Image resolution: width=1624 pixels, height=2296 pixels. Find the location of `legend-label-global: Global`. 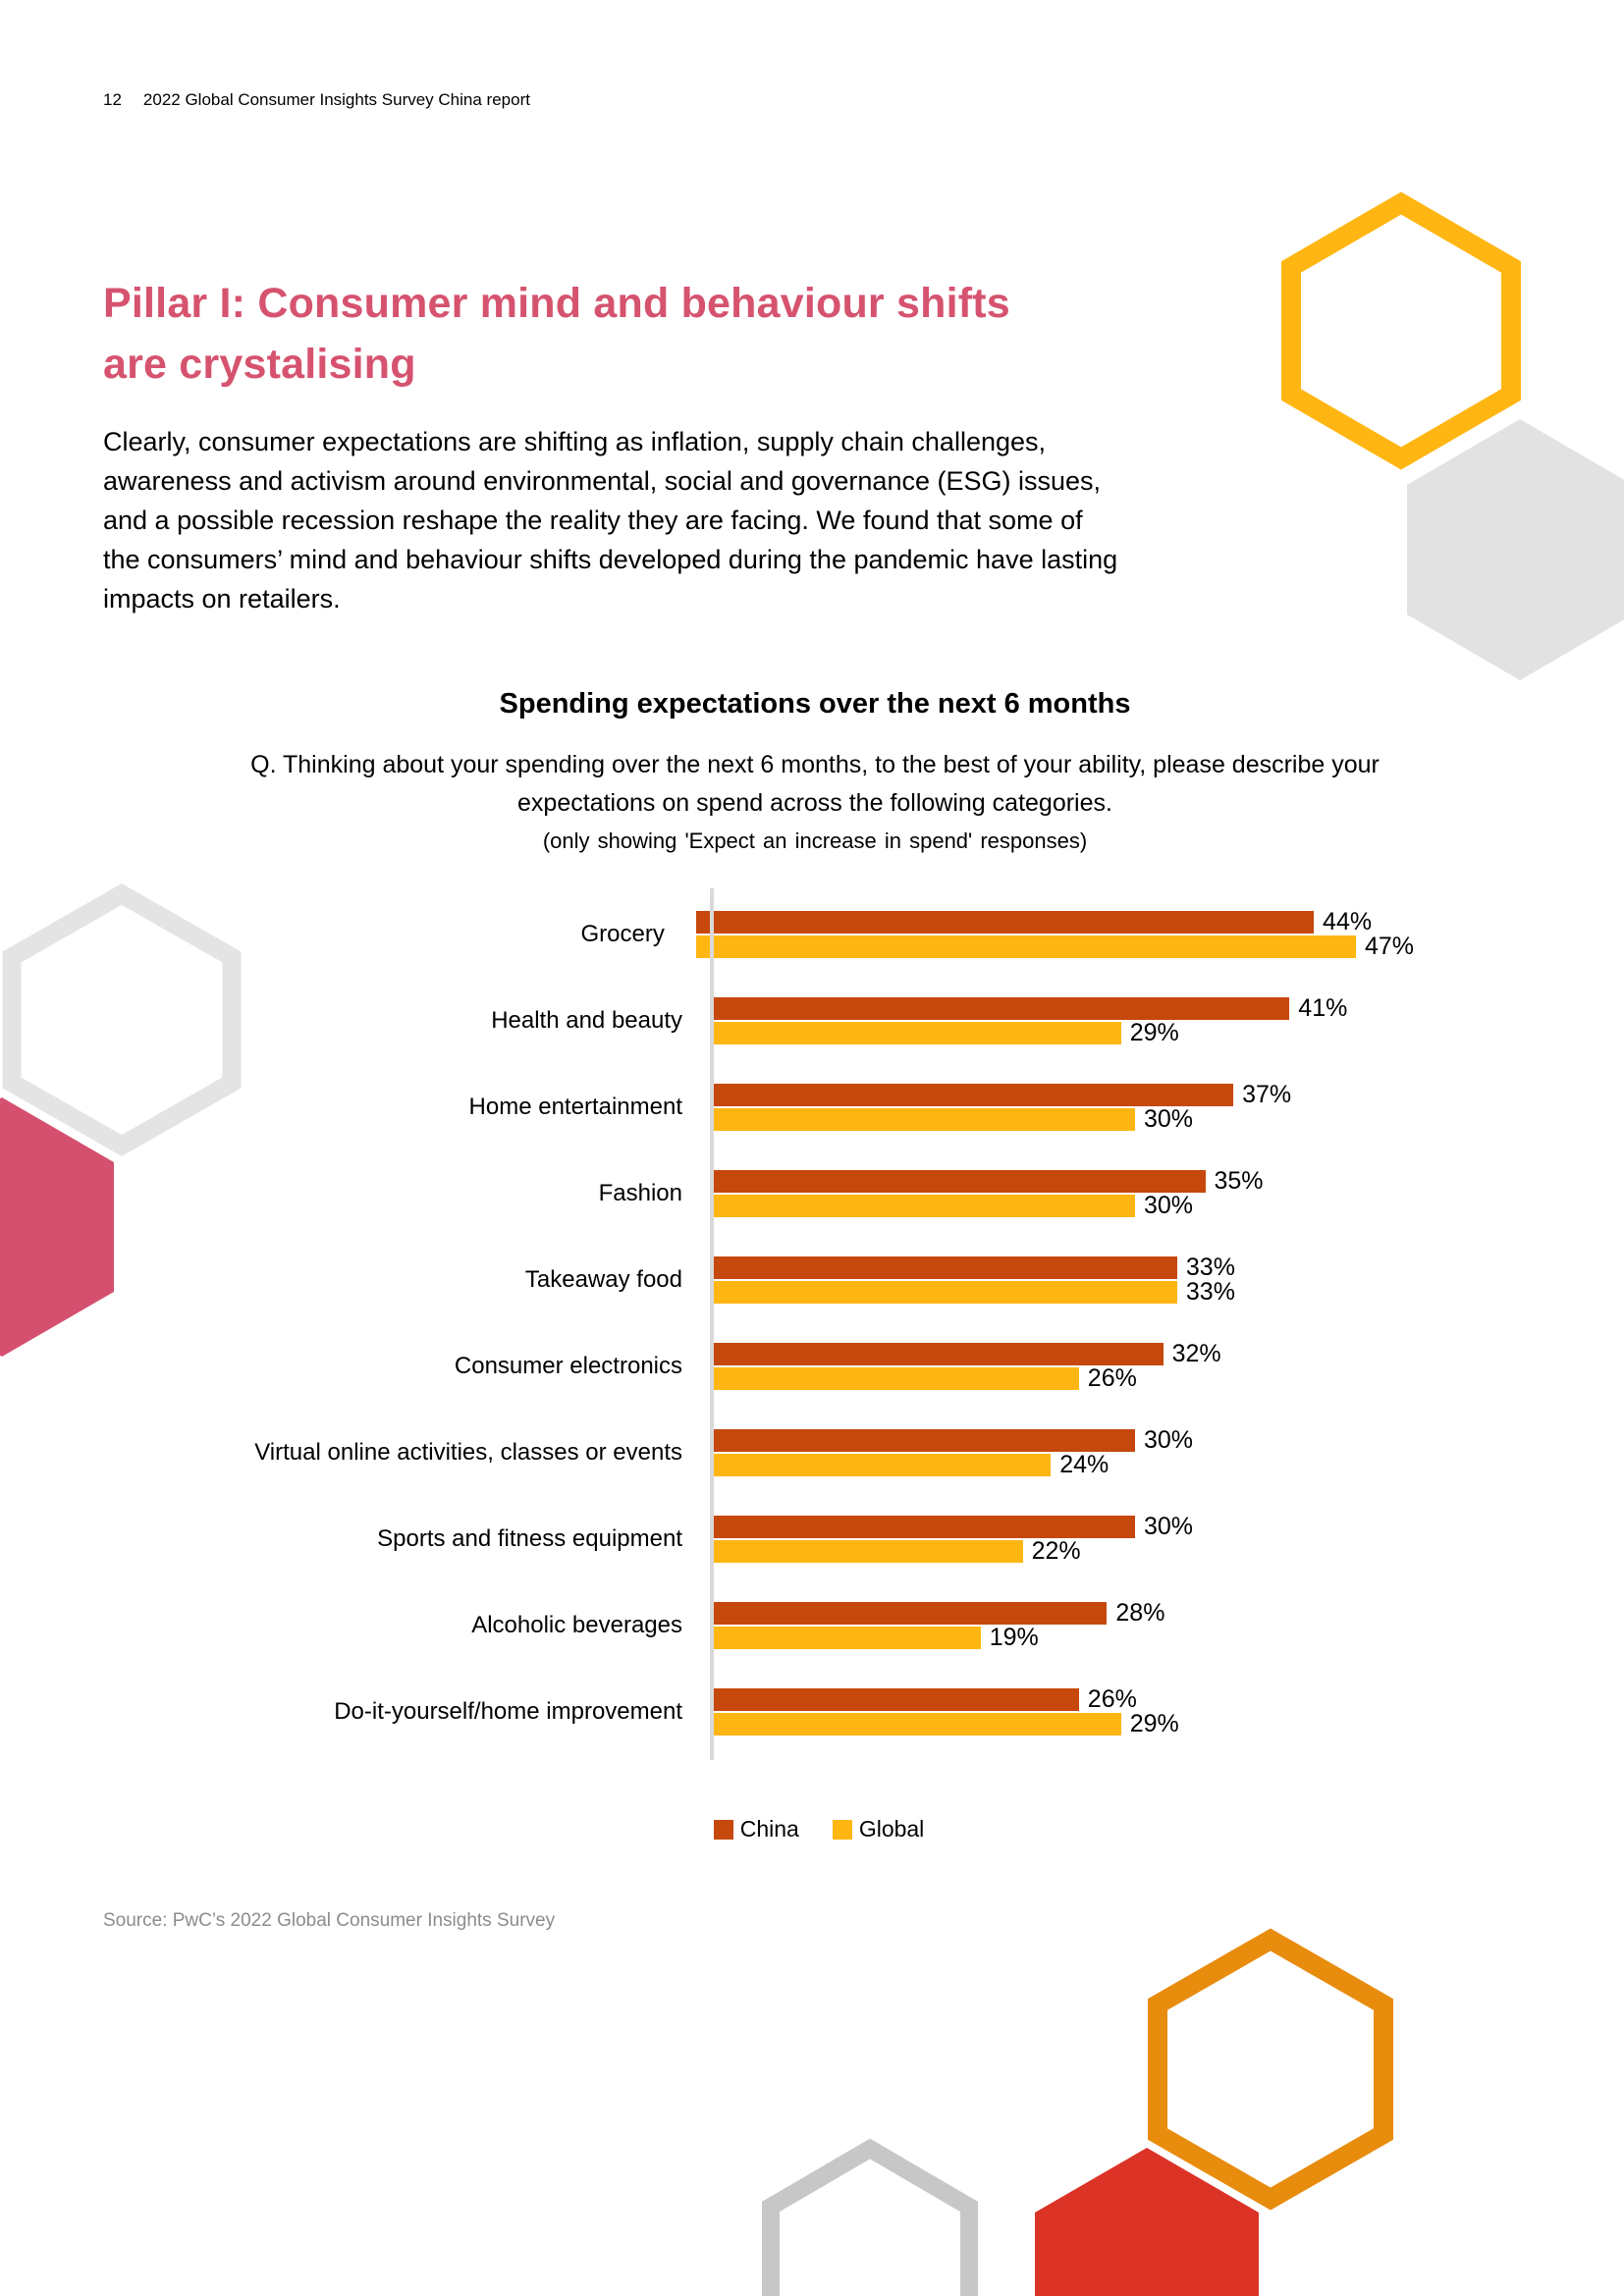

legend-label-global: Global is located at coordinates (891, 1829).